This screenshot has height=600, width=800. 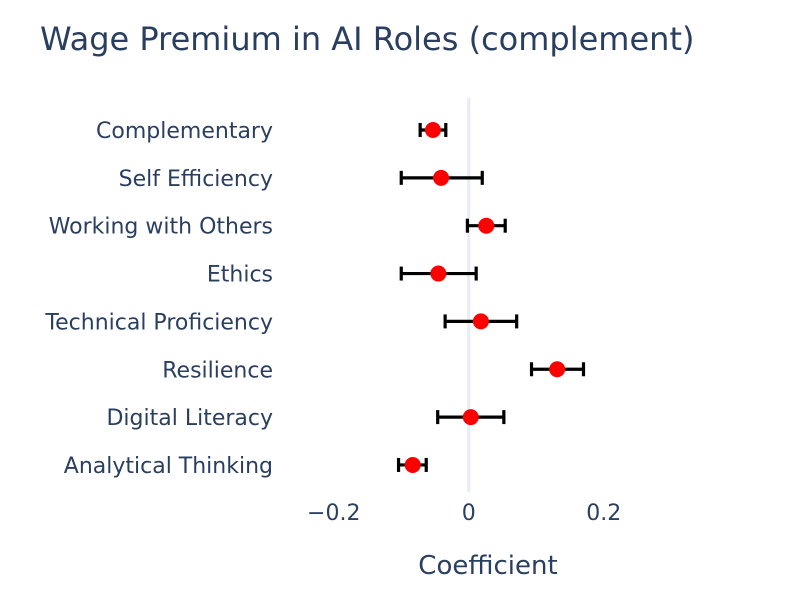 What do you see at coordinates (217, 370) in the screenshot?
I see `y-tick-label: Resilience` at bounding box center [217, 370].